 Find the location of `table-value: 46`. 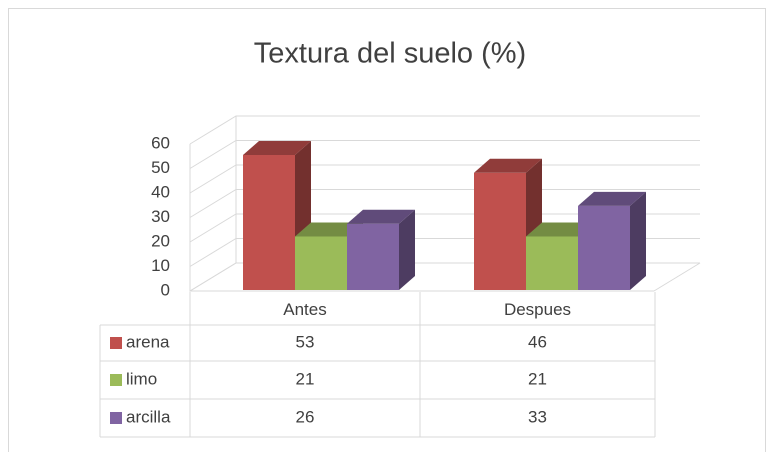

table-value: 46 is located at coordinates (537, 341).